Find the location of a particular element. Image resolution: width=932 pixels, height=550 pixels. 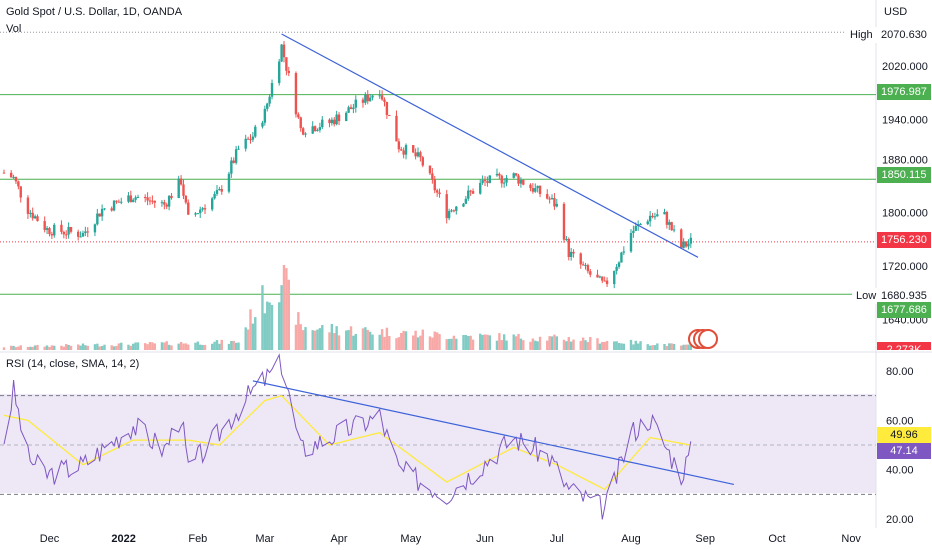

symbol-title: Gold Spot / U.S. Dollar, 1D, OANDA is located at coordinates (94, 12).